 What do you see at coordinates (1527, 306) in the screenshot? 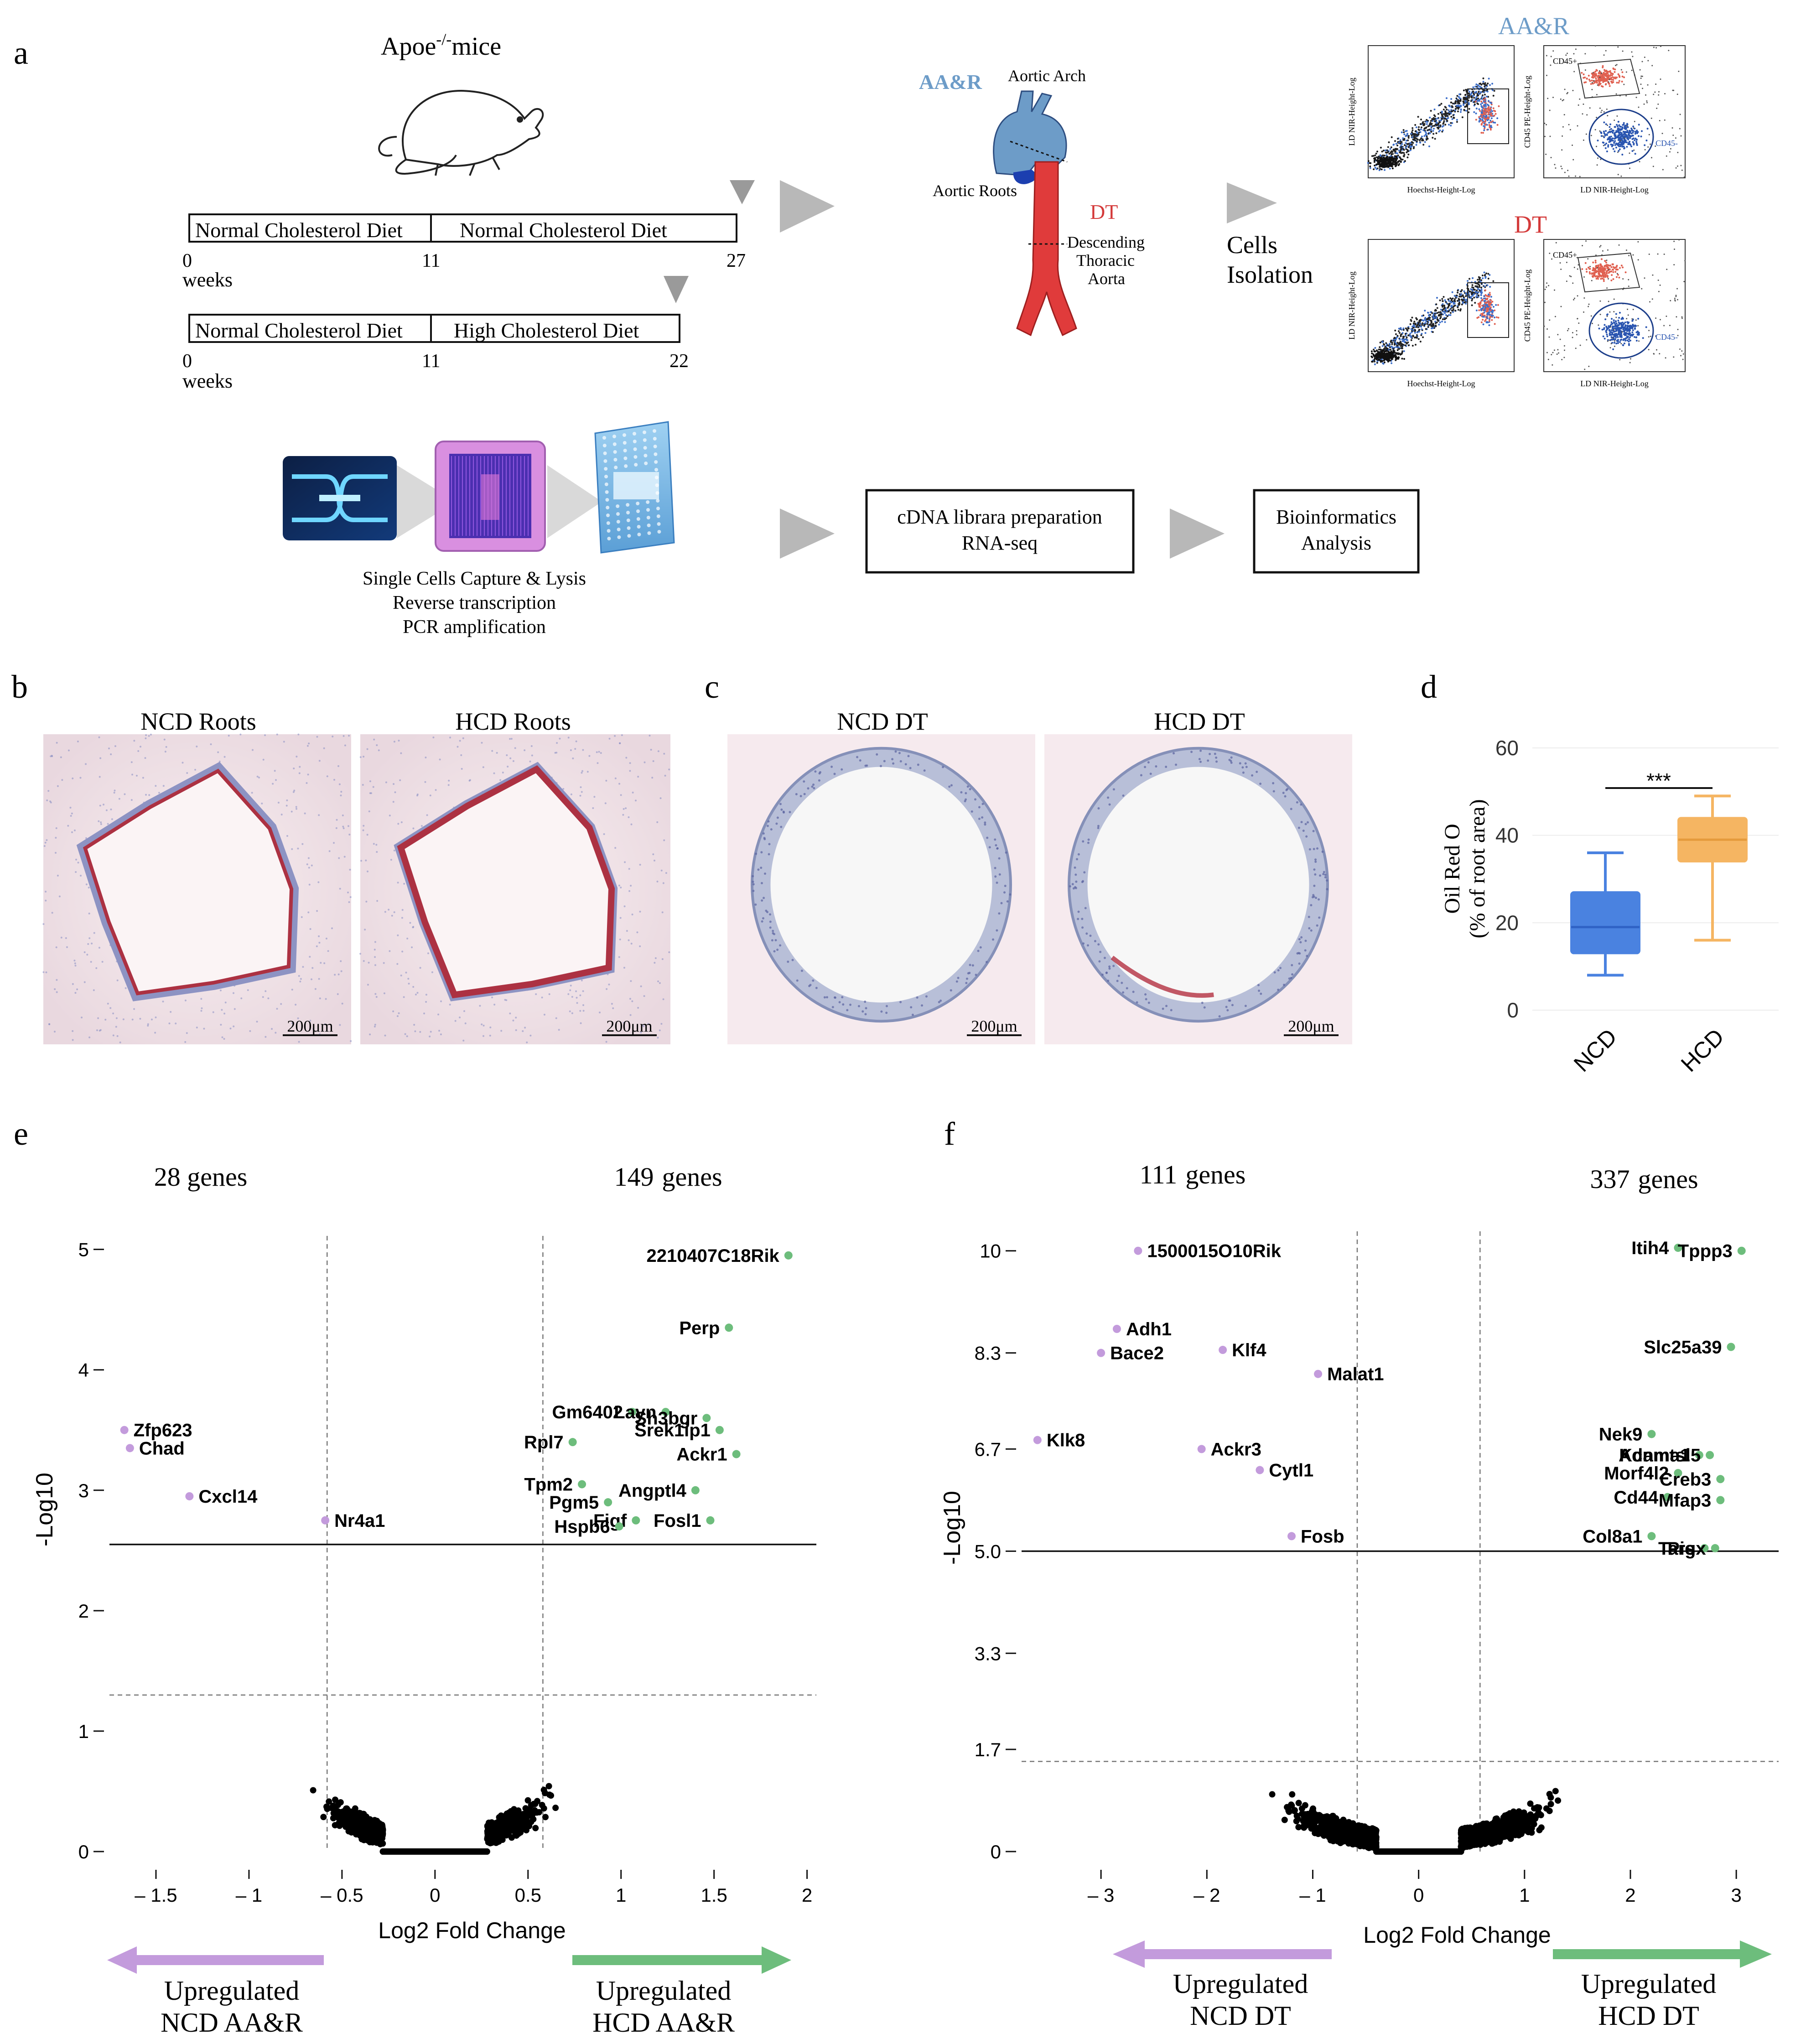
I see `flow-plot-ylabel: CD45 PE-Height-Log` at bounding box center [1527, 306].